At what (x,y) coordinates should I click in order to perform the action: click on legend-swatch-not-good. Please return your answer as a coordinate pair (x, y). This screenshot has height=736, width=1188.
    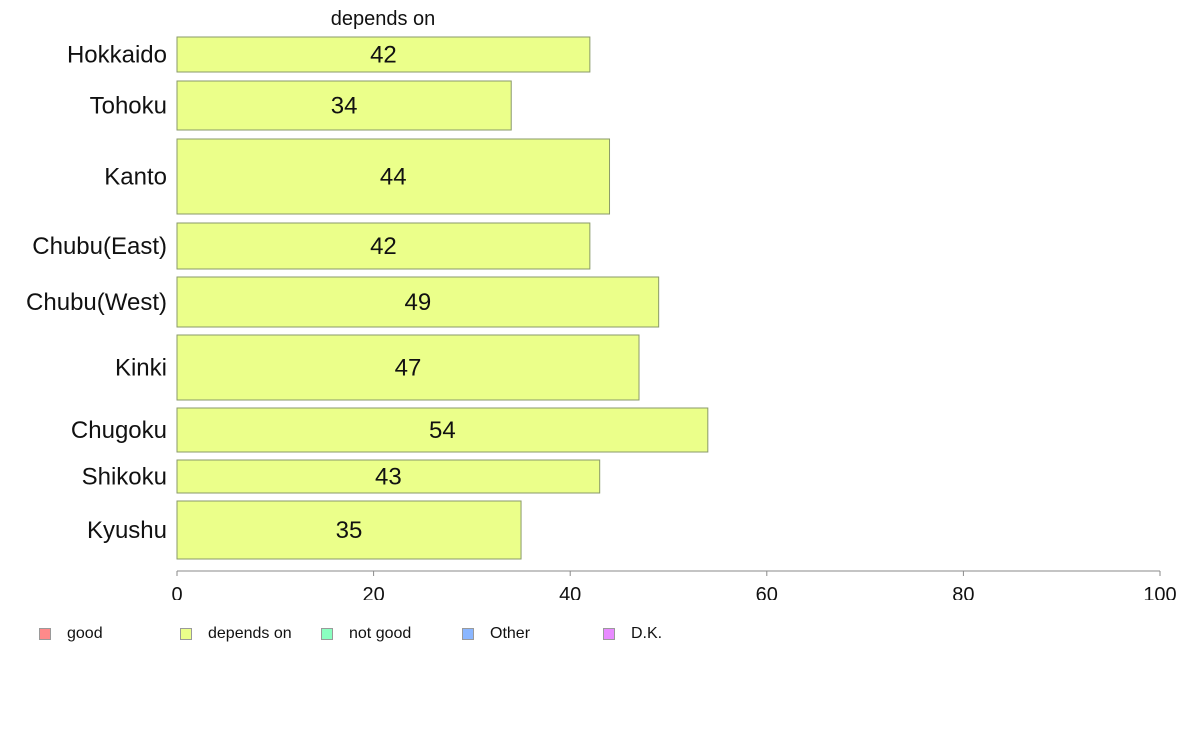
    Looking at the image, I should click on (327, 634).